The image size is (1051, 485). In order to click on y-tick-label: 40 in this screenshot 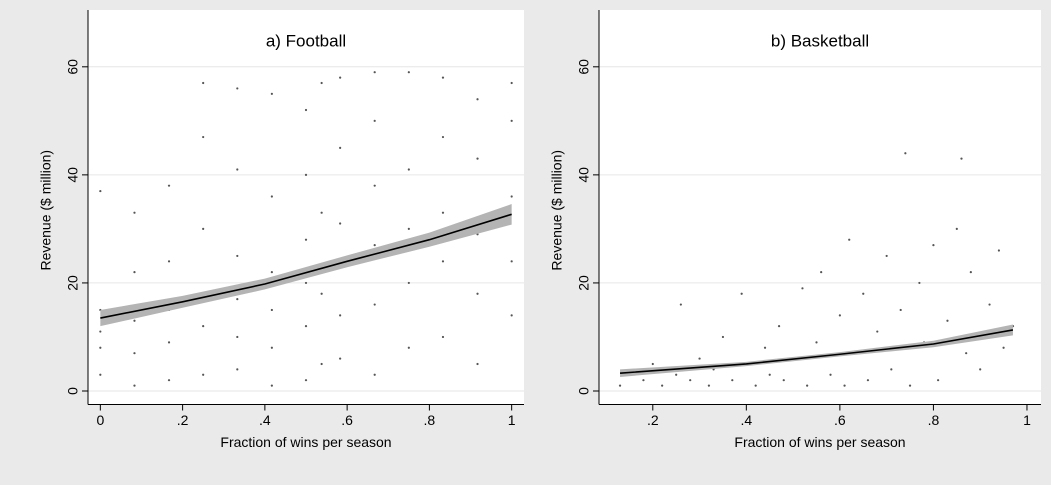, I will do `click(73, 175)`.